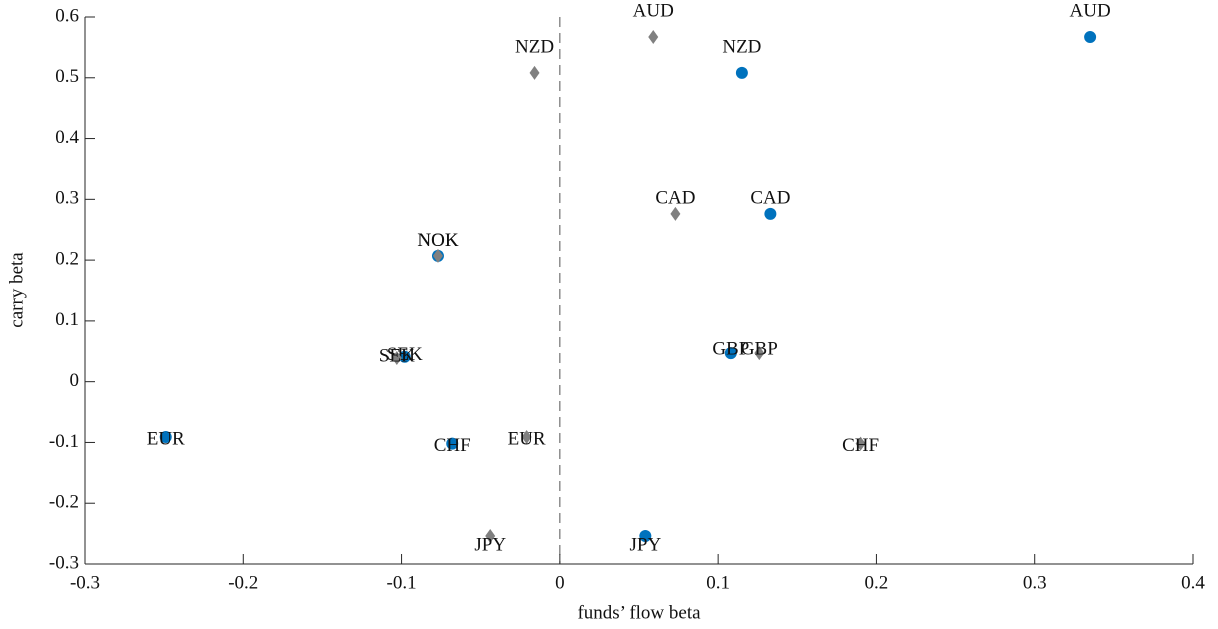 This screenshot has width=1218, height=629. What do you see at coordinates (64, 502) in the screenshot?
I see `y-tick-label: -0.2` at bounding box center [64, 502].